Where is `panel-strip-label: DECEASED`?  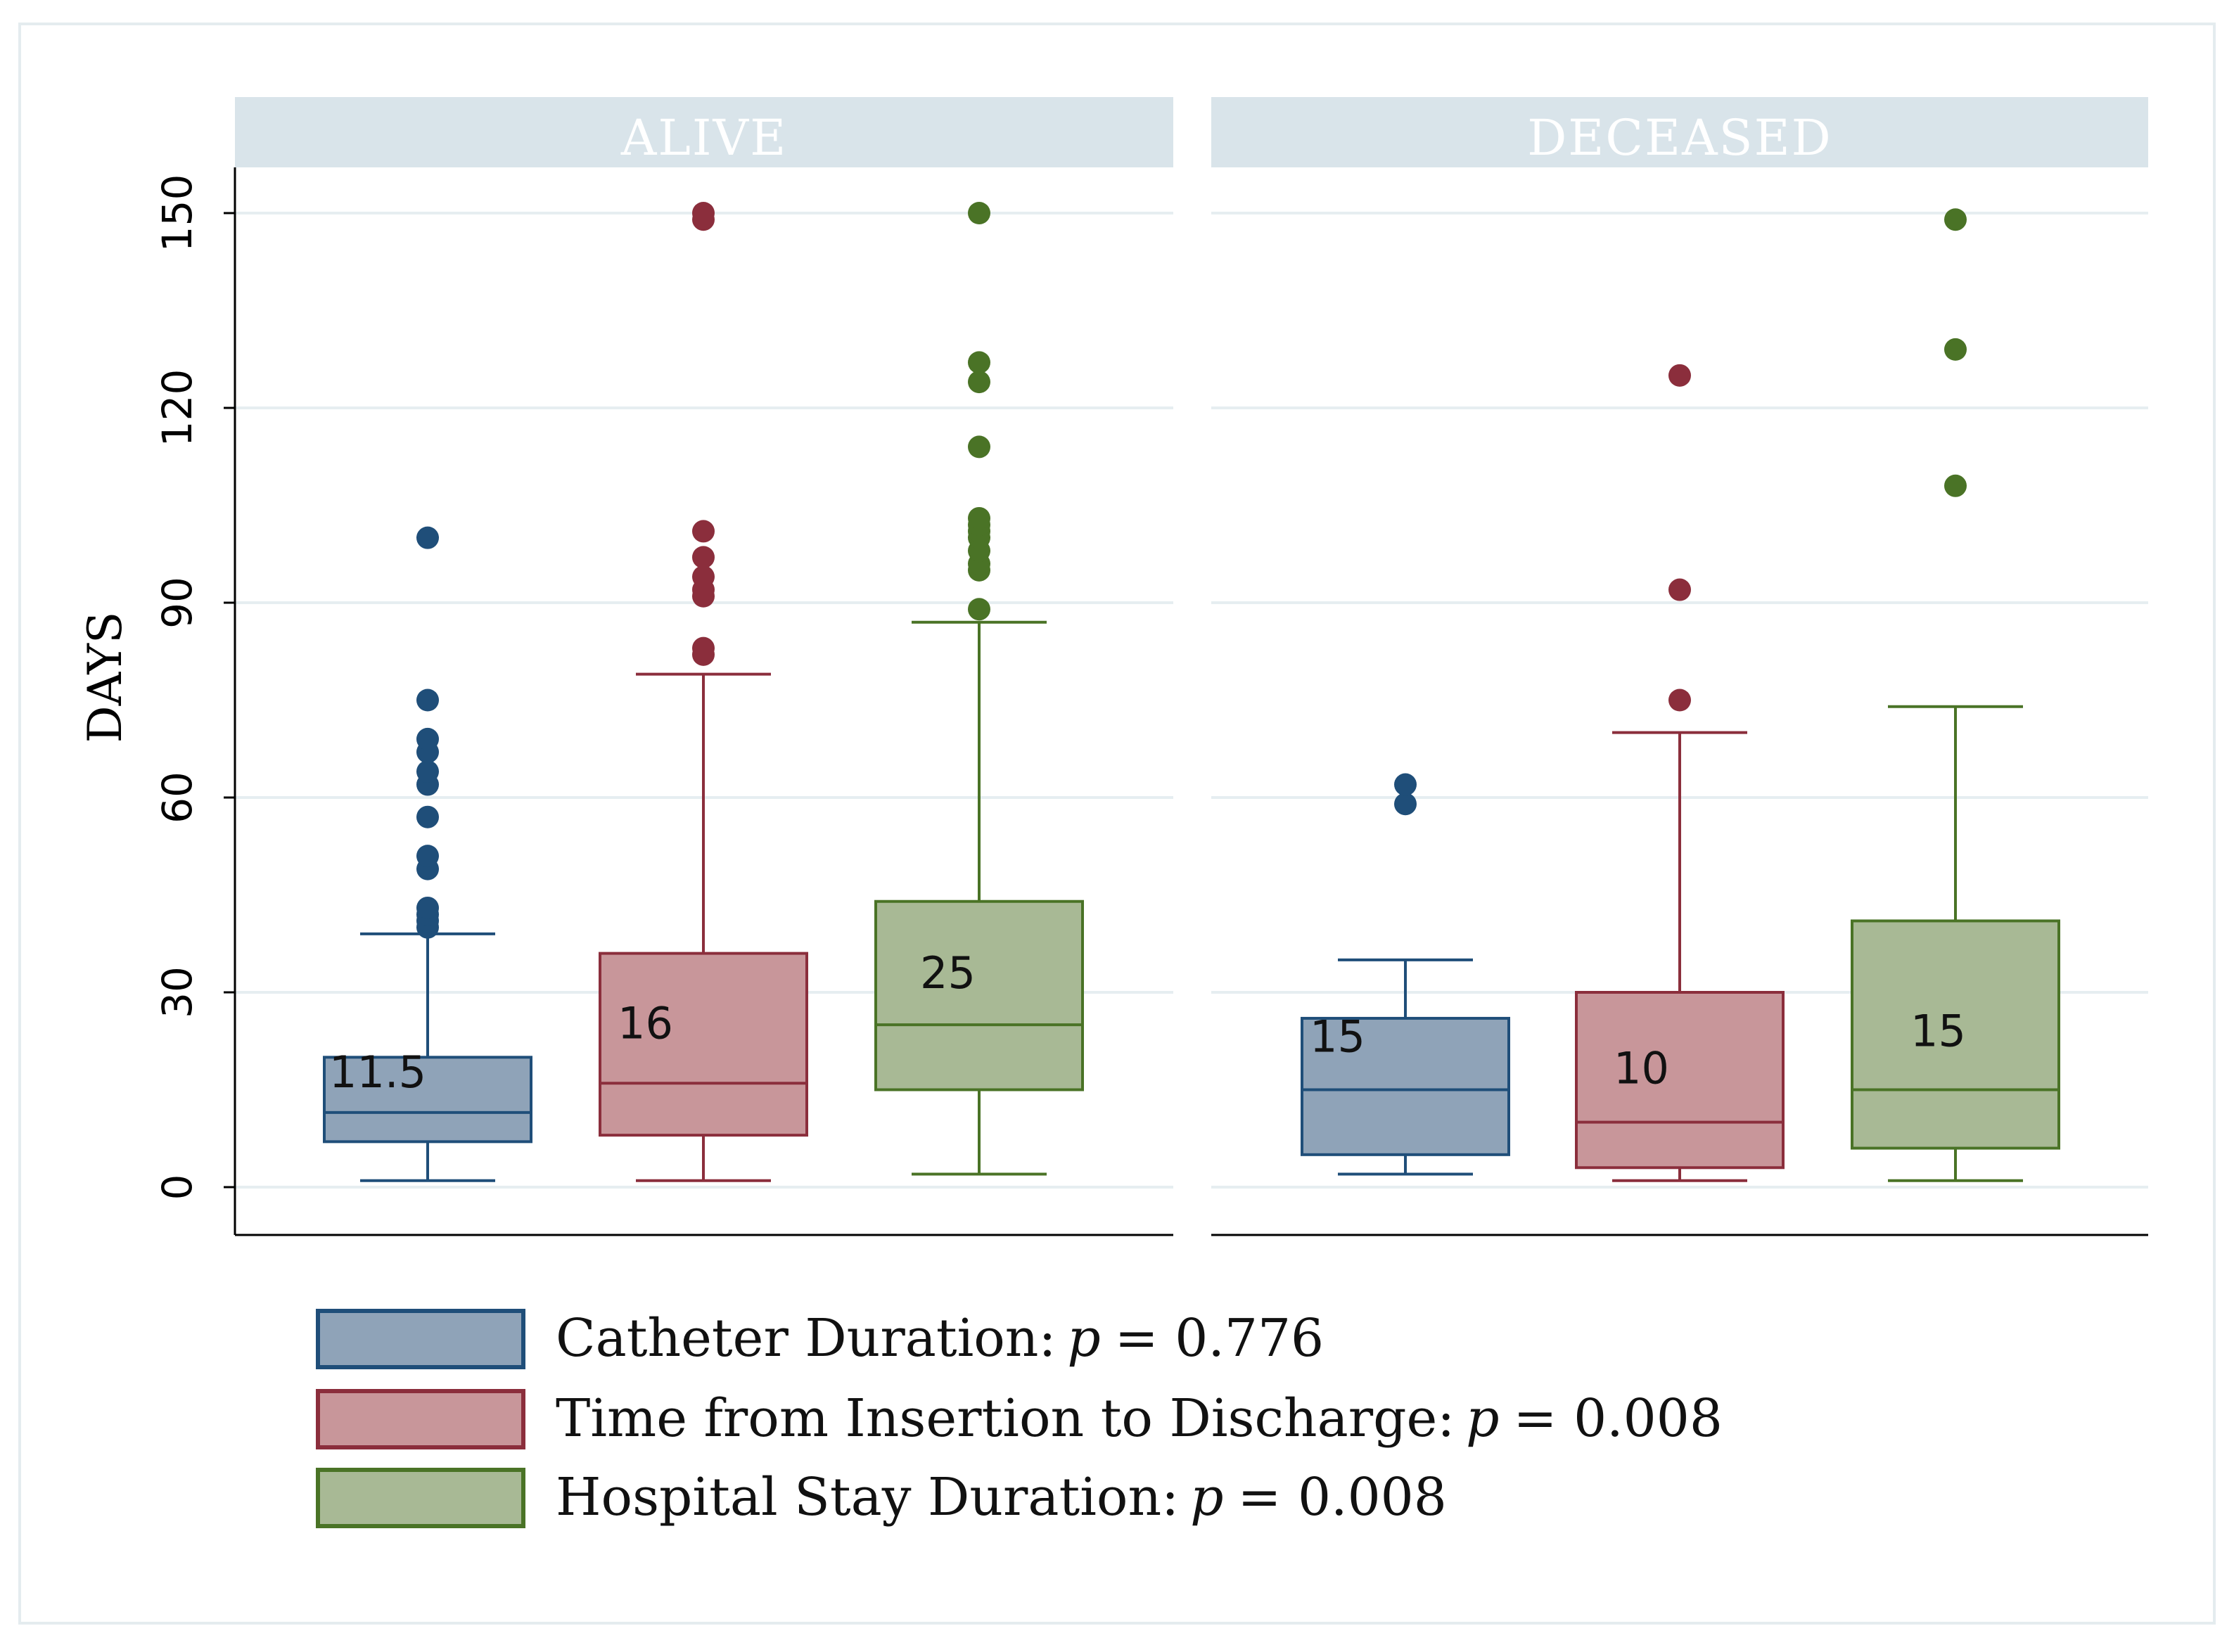
panel-strip-label: DECEASED is located at coordinates (1679, 138).